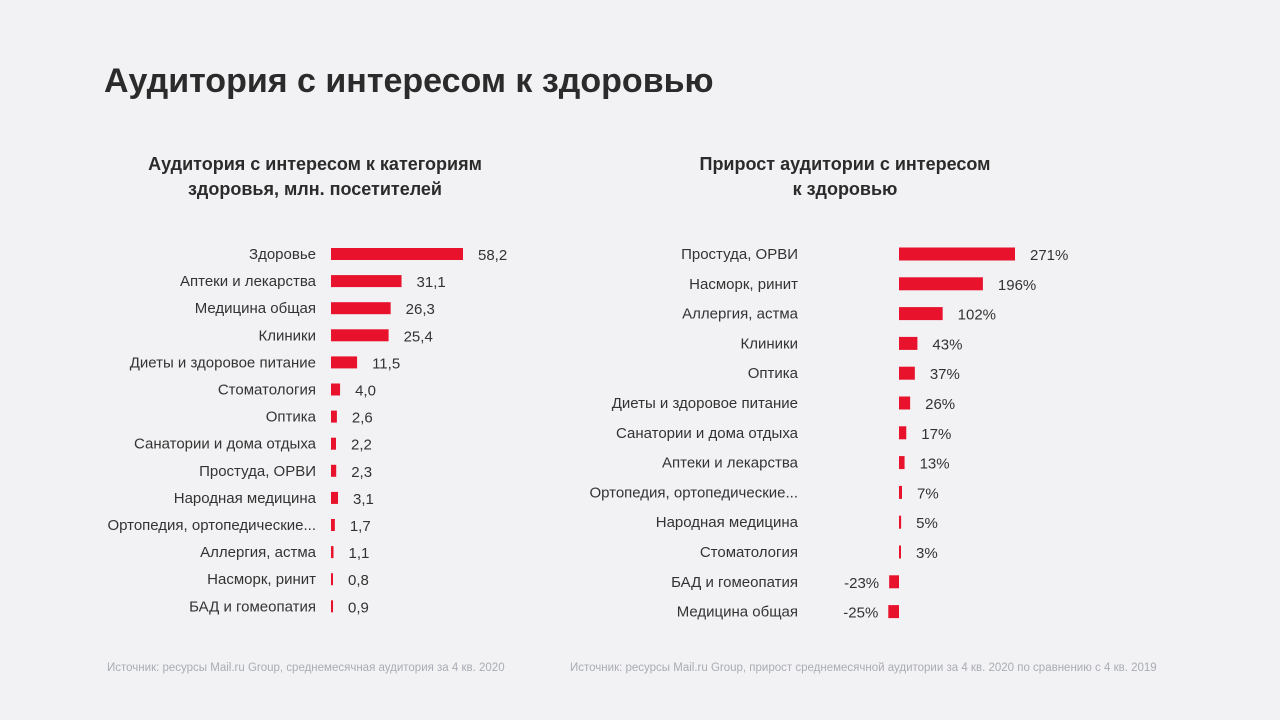 This screenshot has height=720, width=1280. I want to click on value-label: 26%, so click(940, 404).